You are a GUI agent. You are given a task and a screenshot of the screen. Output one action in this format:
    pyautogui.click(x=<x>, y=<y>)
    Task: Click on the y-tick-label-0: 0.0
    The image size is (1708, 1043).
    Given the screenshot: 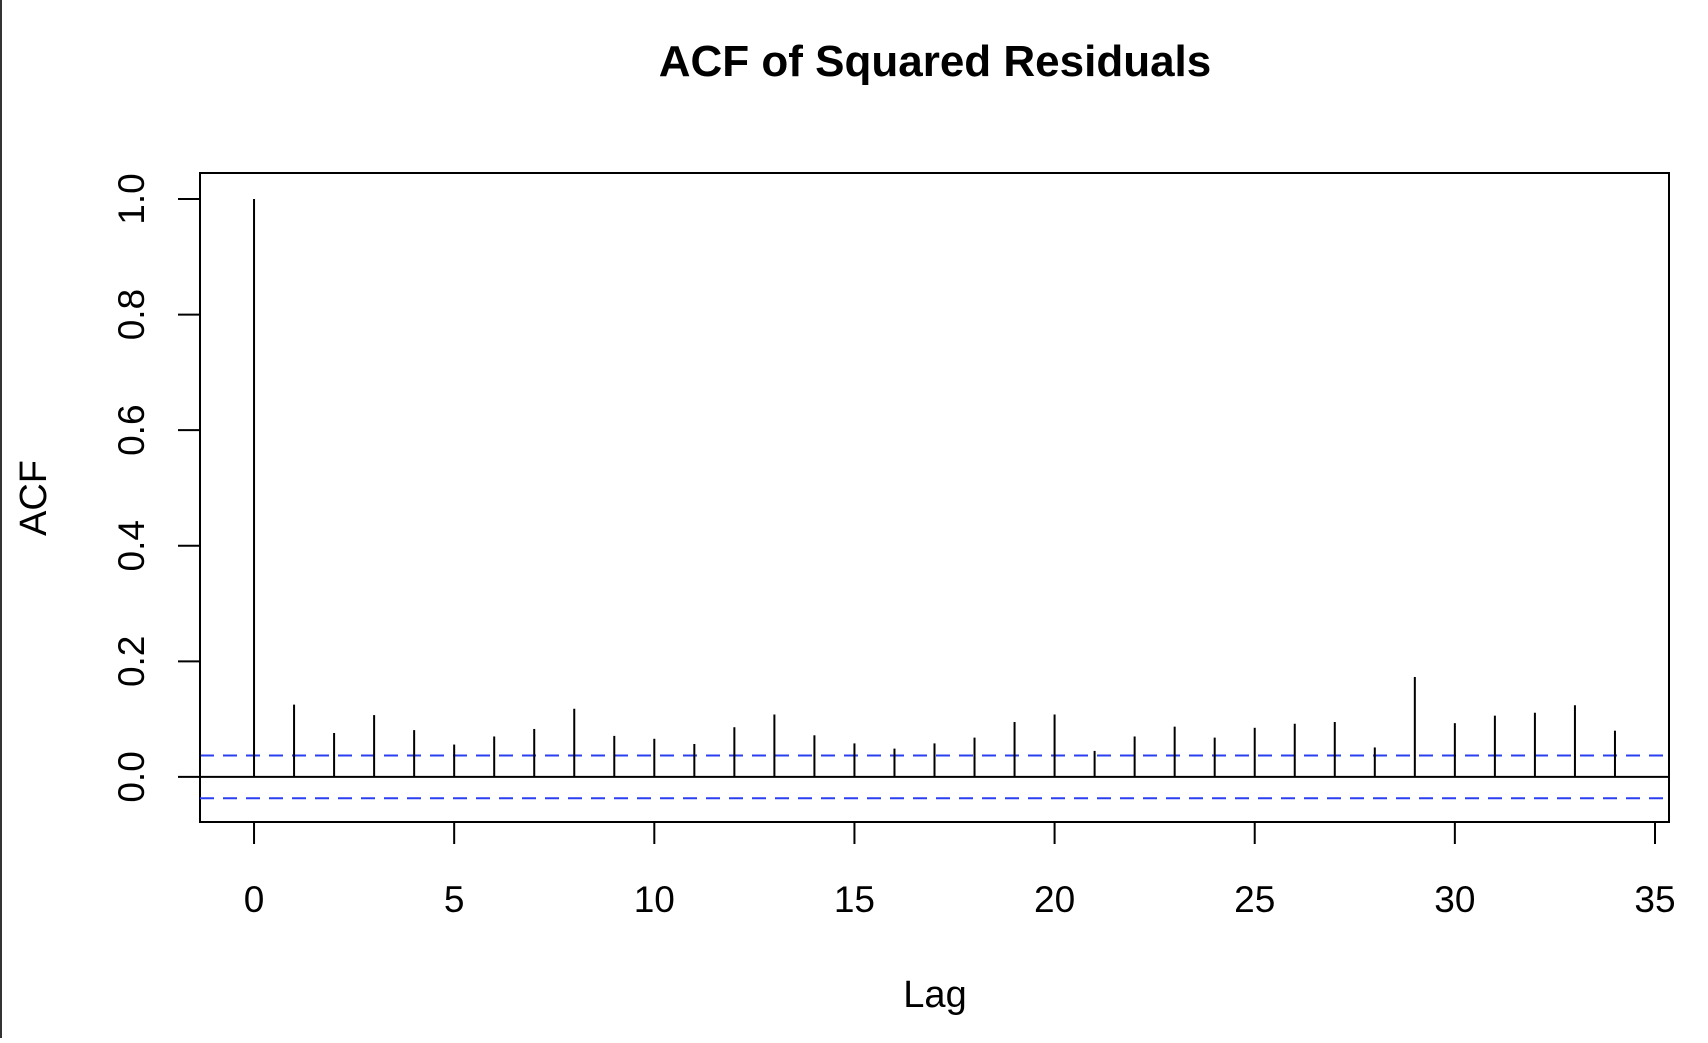 What is the action you would take?
    pyautogui.click(x=131, y=776)
    